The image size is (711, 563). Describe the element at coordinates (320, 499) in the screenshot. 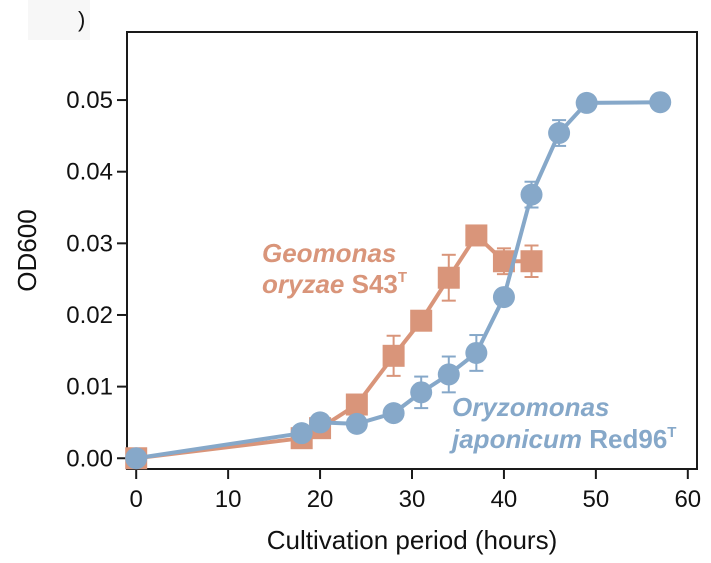

I see `x-tick-label: 20` at that location.